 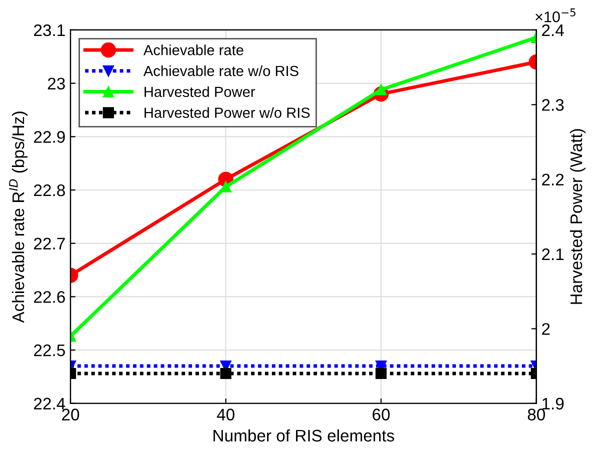 What do you see at coordinates (18, 217) in the screenshot?
I see `y-axis-title: Achievable rate R$^{ID}$ (bps/Hz)` at bounding box center [18, 217].